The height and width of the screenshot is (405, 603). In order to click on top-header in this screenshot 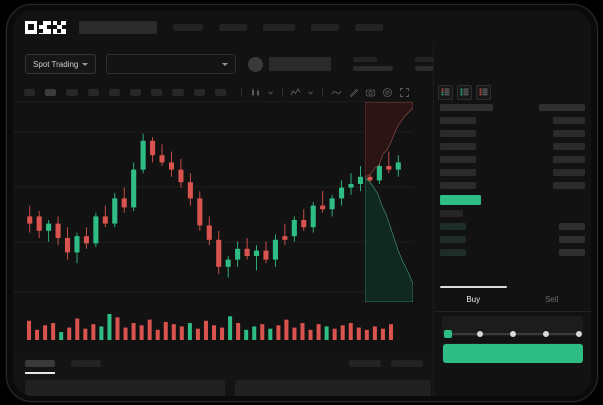, I will do `click(302, 27)`.